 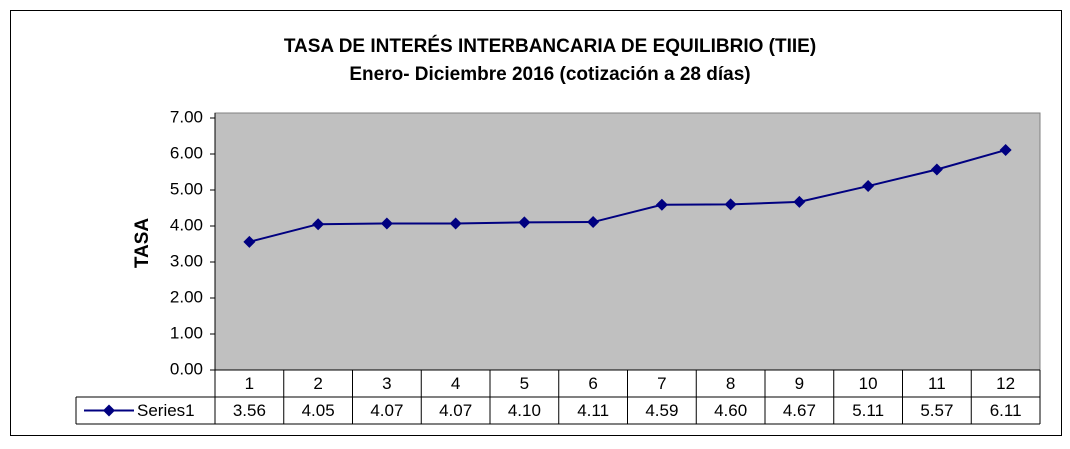 I want to click on y-tick-label: 1.00, so click(x=186, y=332).